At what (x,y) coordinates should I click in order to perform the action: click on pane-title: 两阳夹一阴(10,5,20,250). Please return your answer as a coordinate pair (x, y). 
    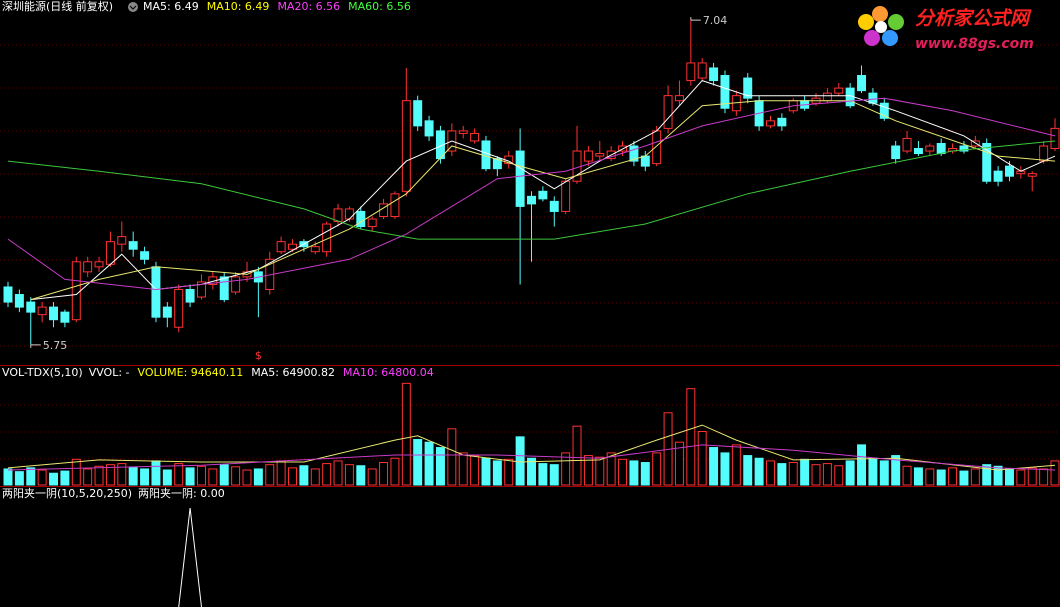
    Looking at the image, I should click on (67, 493).